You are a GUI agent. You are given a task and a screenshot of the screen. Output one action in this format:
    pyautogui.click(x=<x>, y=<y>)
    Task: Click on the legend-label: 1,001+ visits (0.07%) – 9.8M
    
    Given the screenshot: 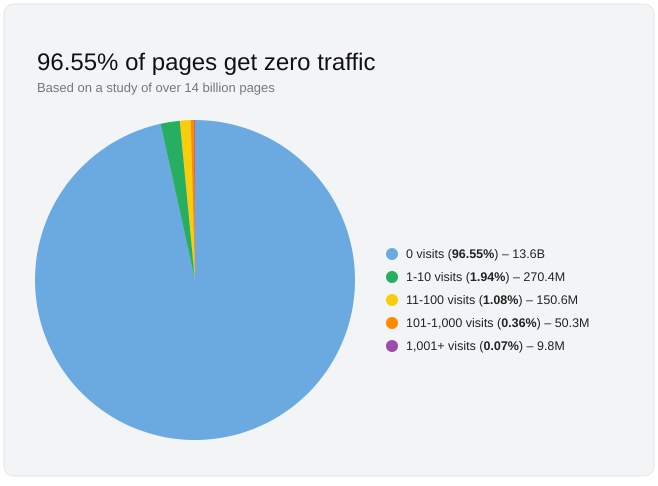 What is the action you would take?
    pyautogui.click(x=485, y=346)
    